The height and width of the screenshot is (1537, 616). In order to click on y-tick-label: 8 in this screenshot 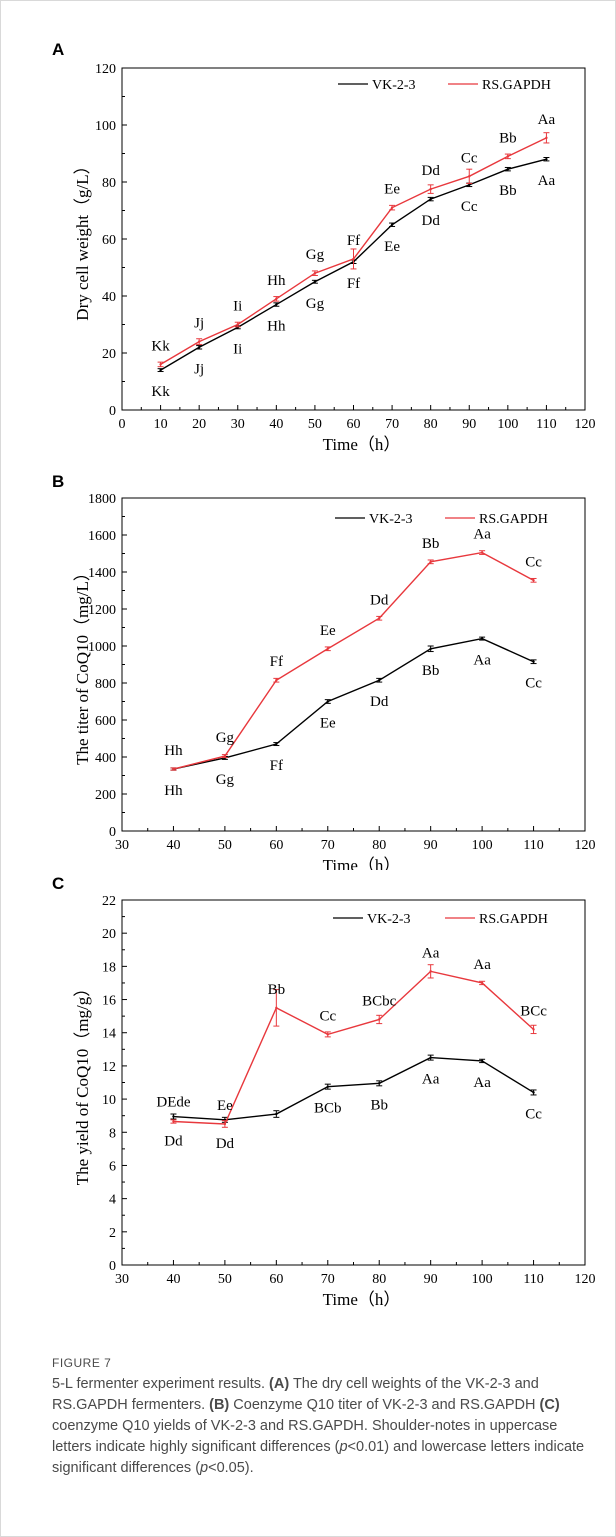, I will do `click(112, 1133)`.